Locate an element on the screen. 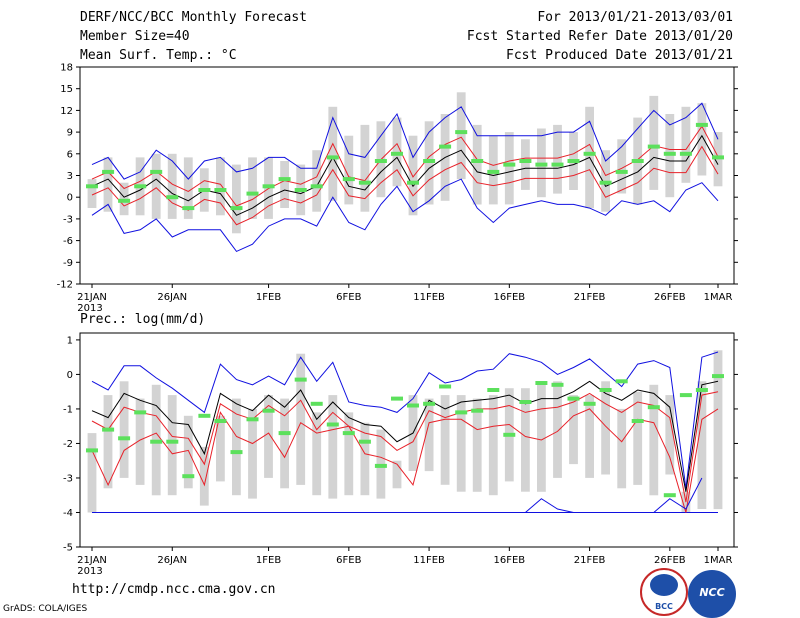  min-line is located at coordinates (405, 215).